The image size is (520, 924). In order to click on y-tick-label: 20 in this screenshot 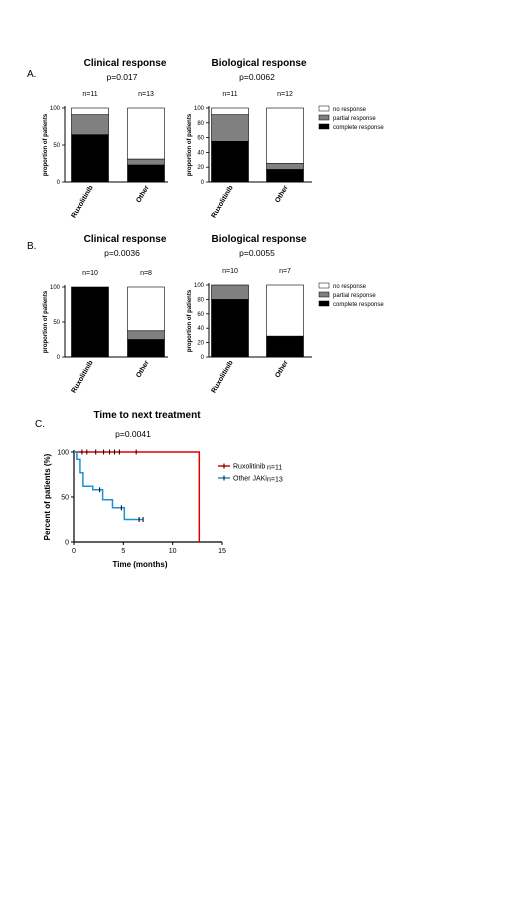, I will do `click(200, 168)`.